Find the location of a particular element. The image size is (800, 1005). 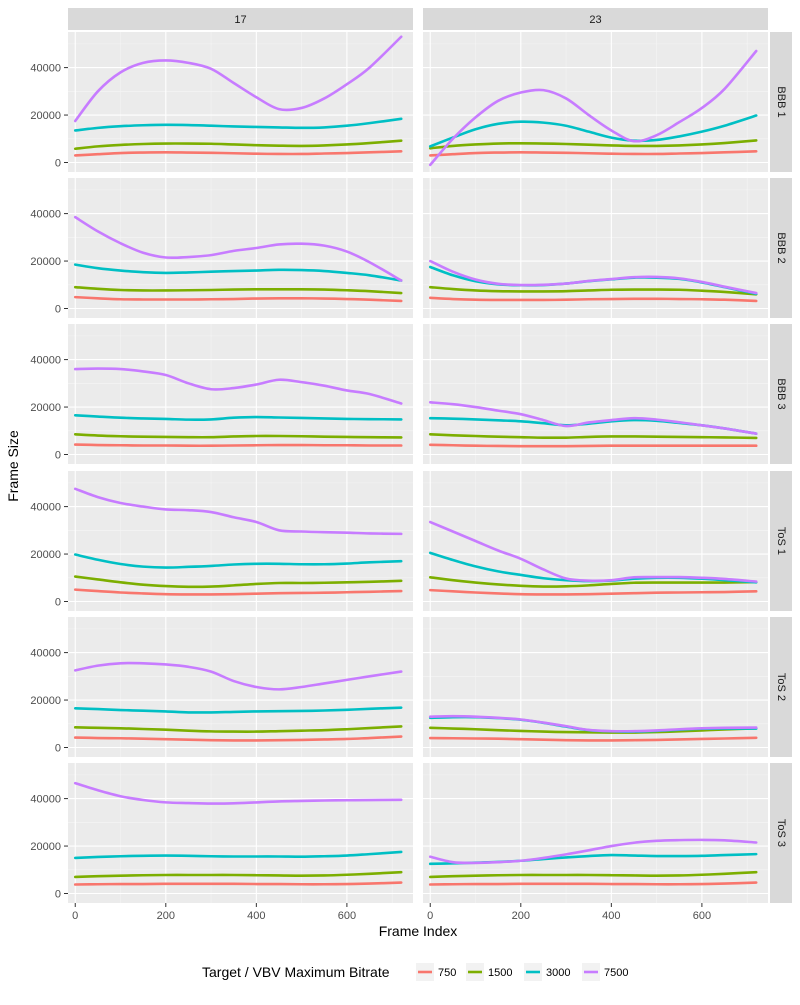

legend-item-1500: 1500 is located at coordinates (489, 972).